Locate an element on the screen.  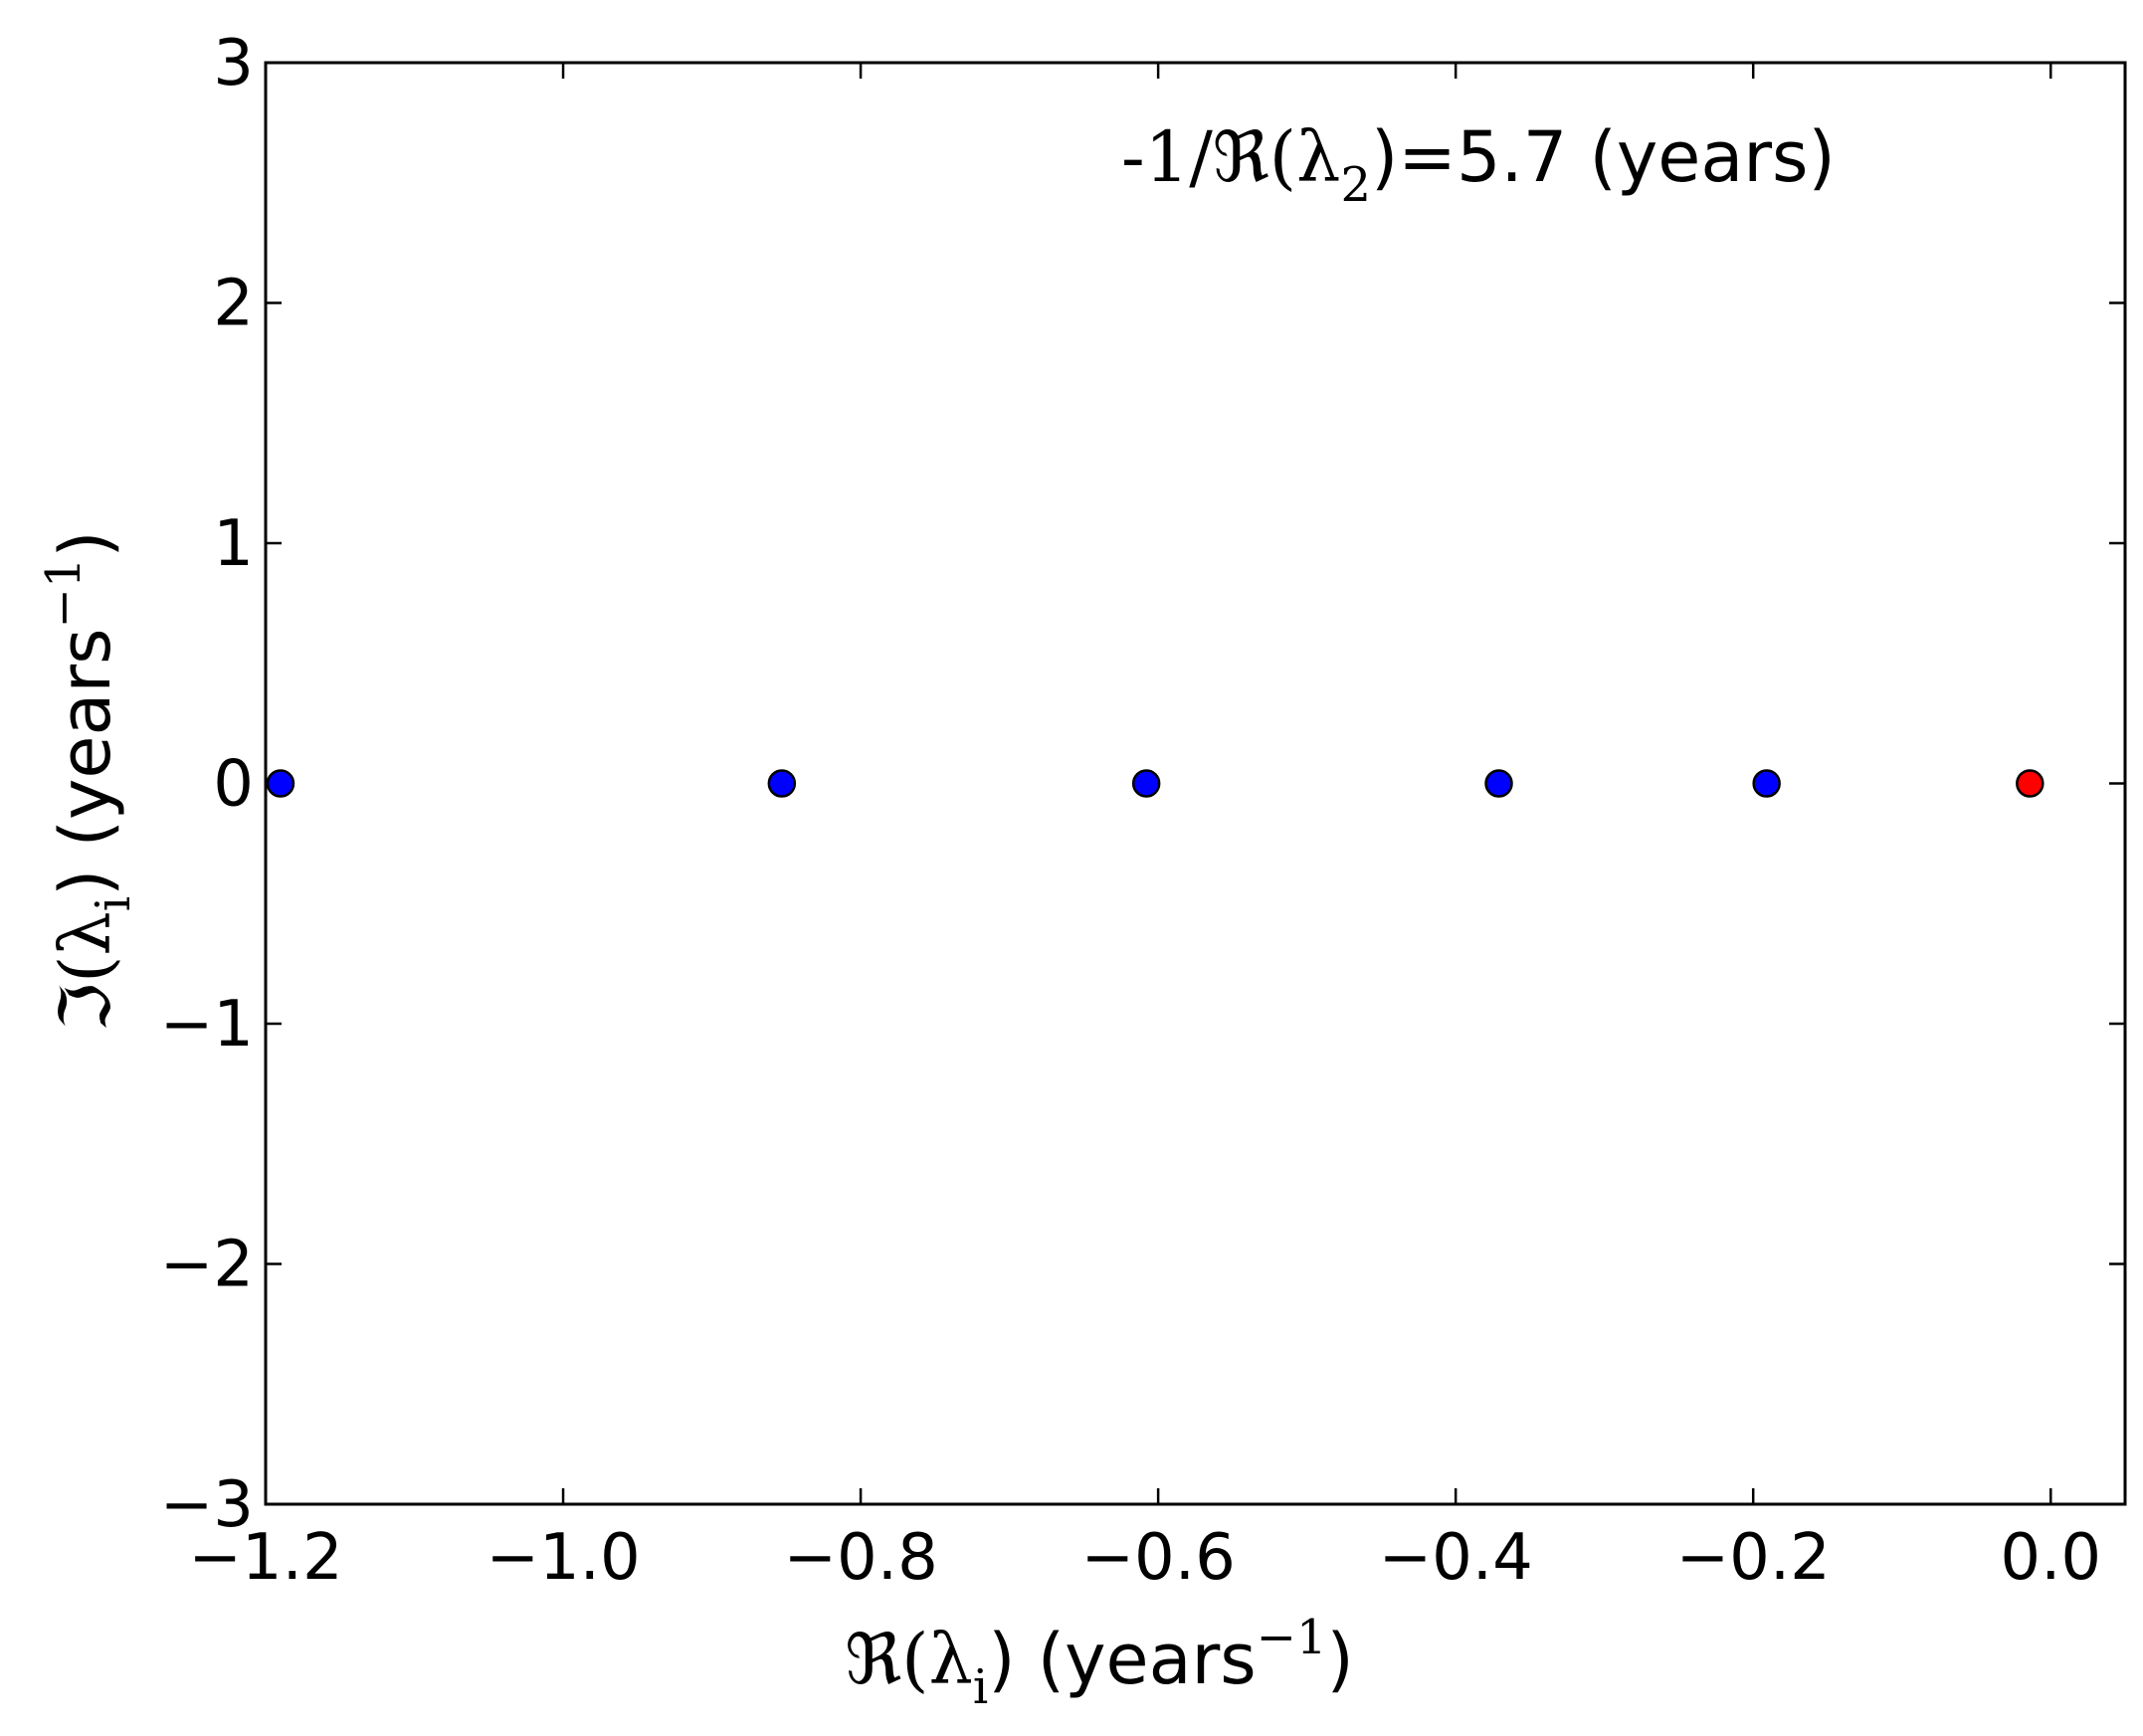
x-axis-label-middle: ) (years is located at coordinates (1122, 1659).